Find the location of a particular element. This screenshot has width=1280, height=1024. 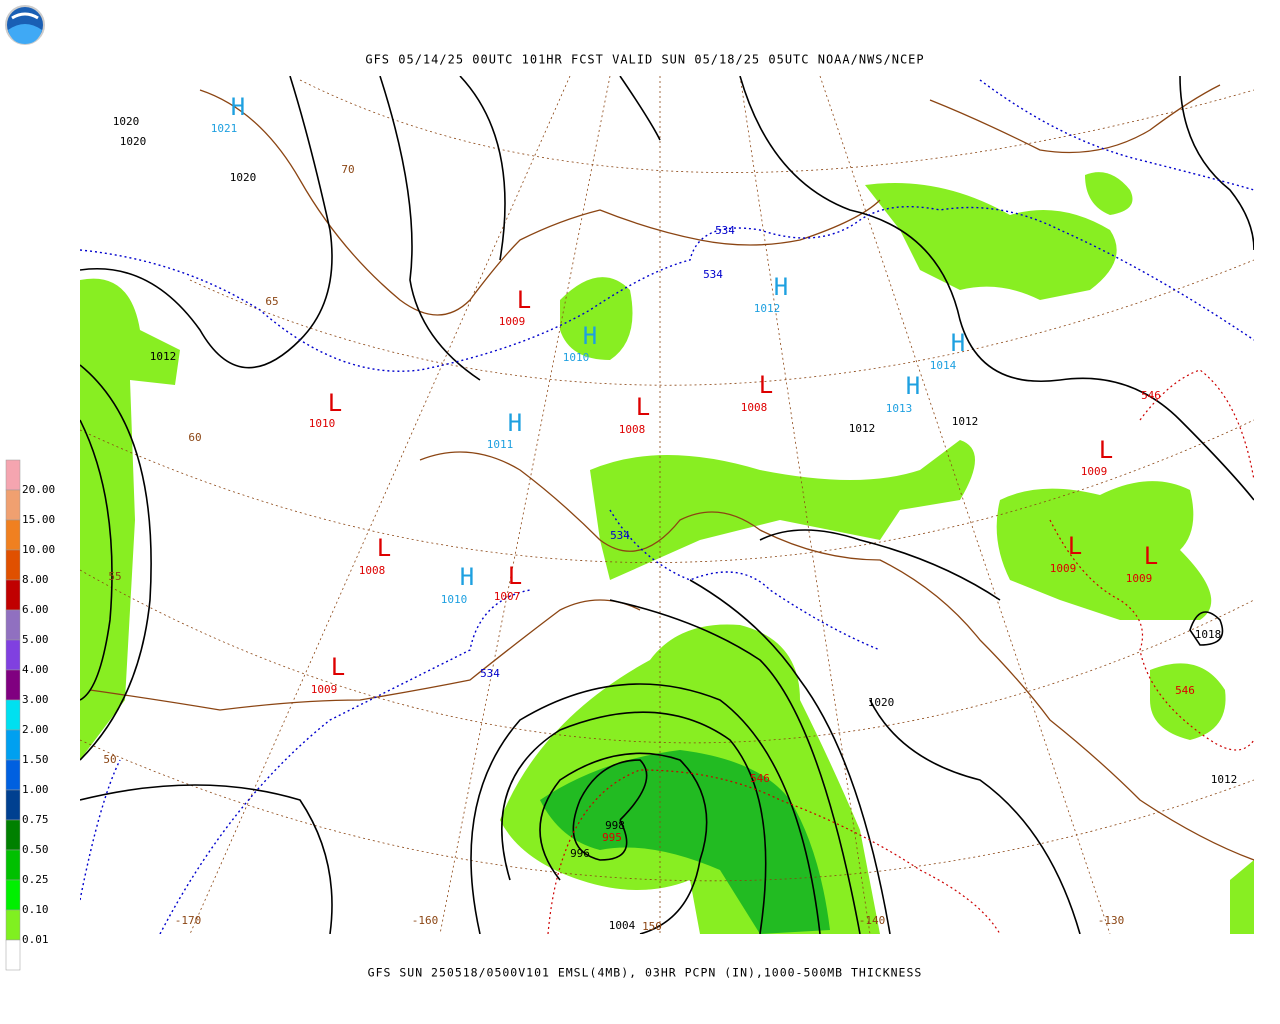

contour-label: 1004 is located at coordinates (622, 925).